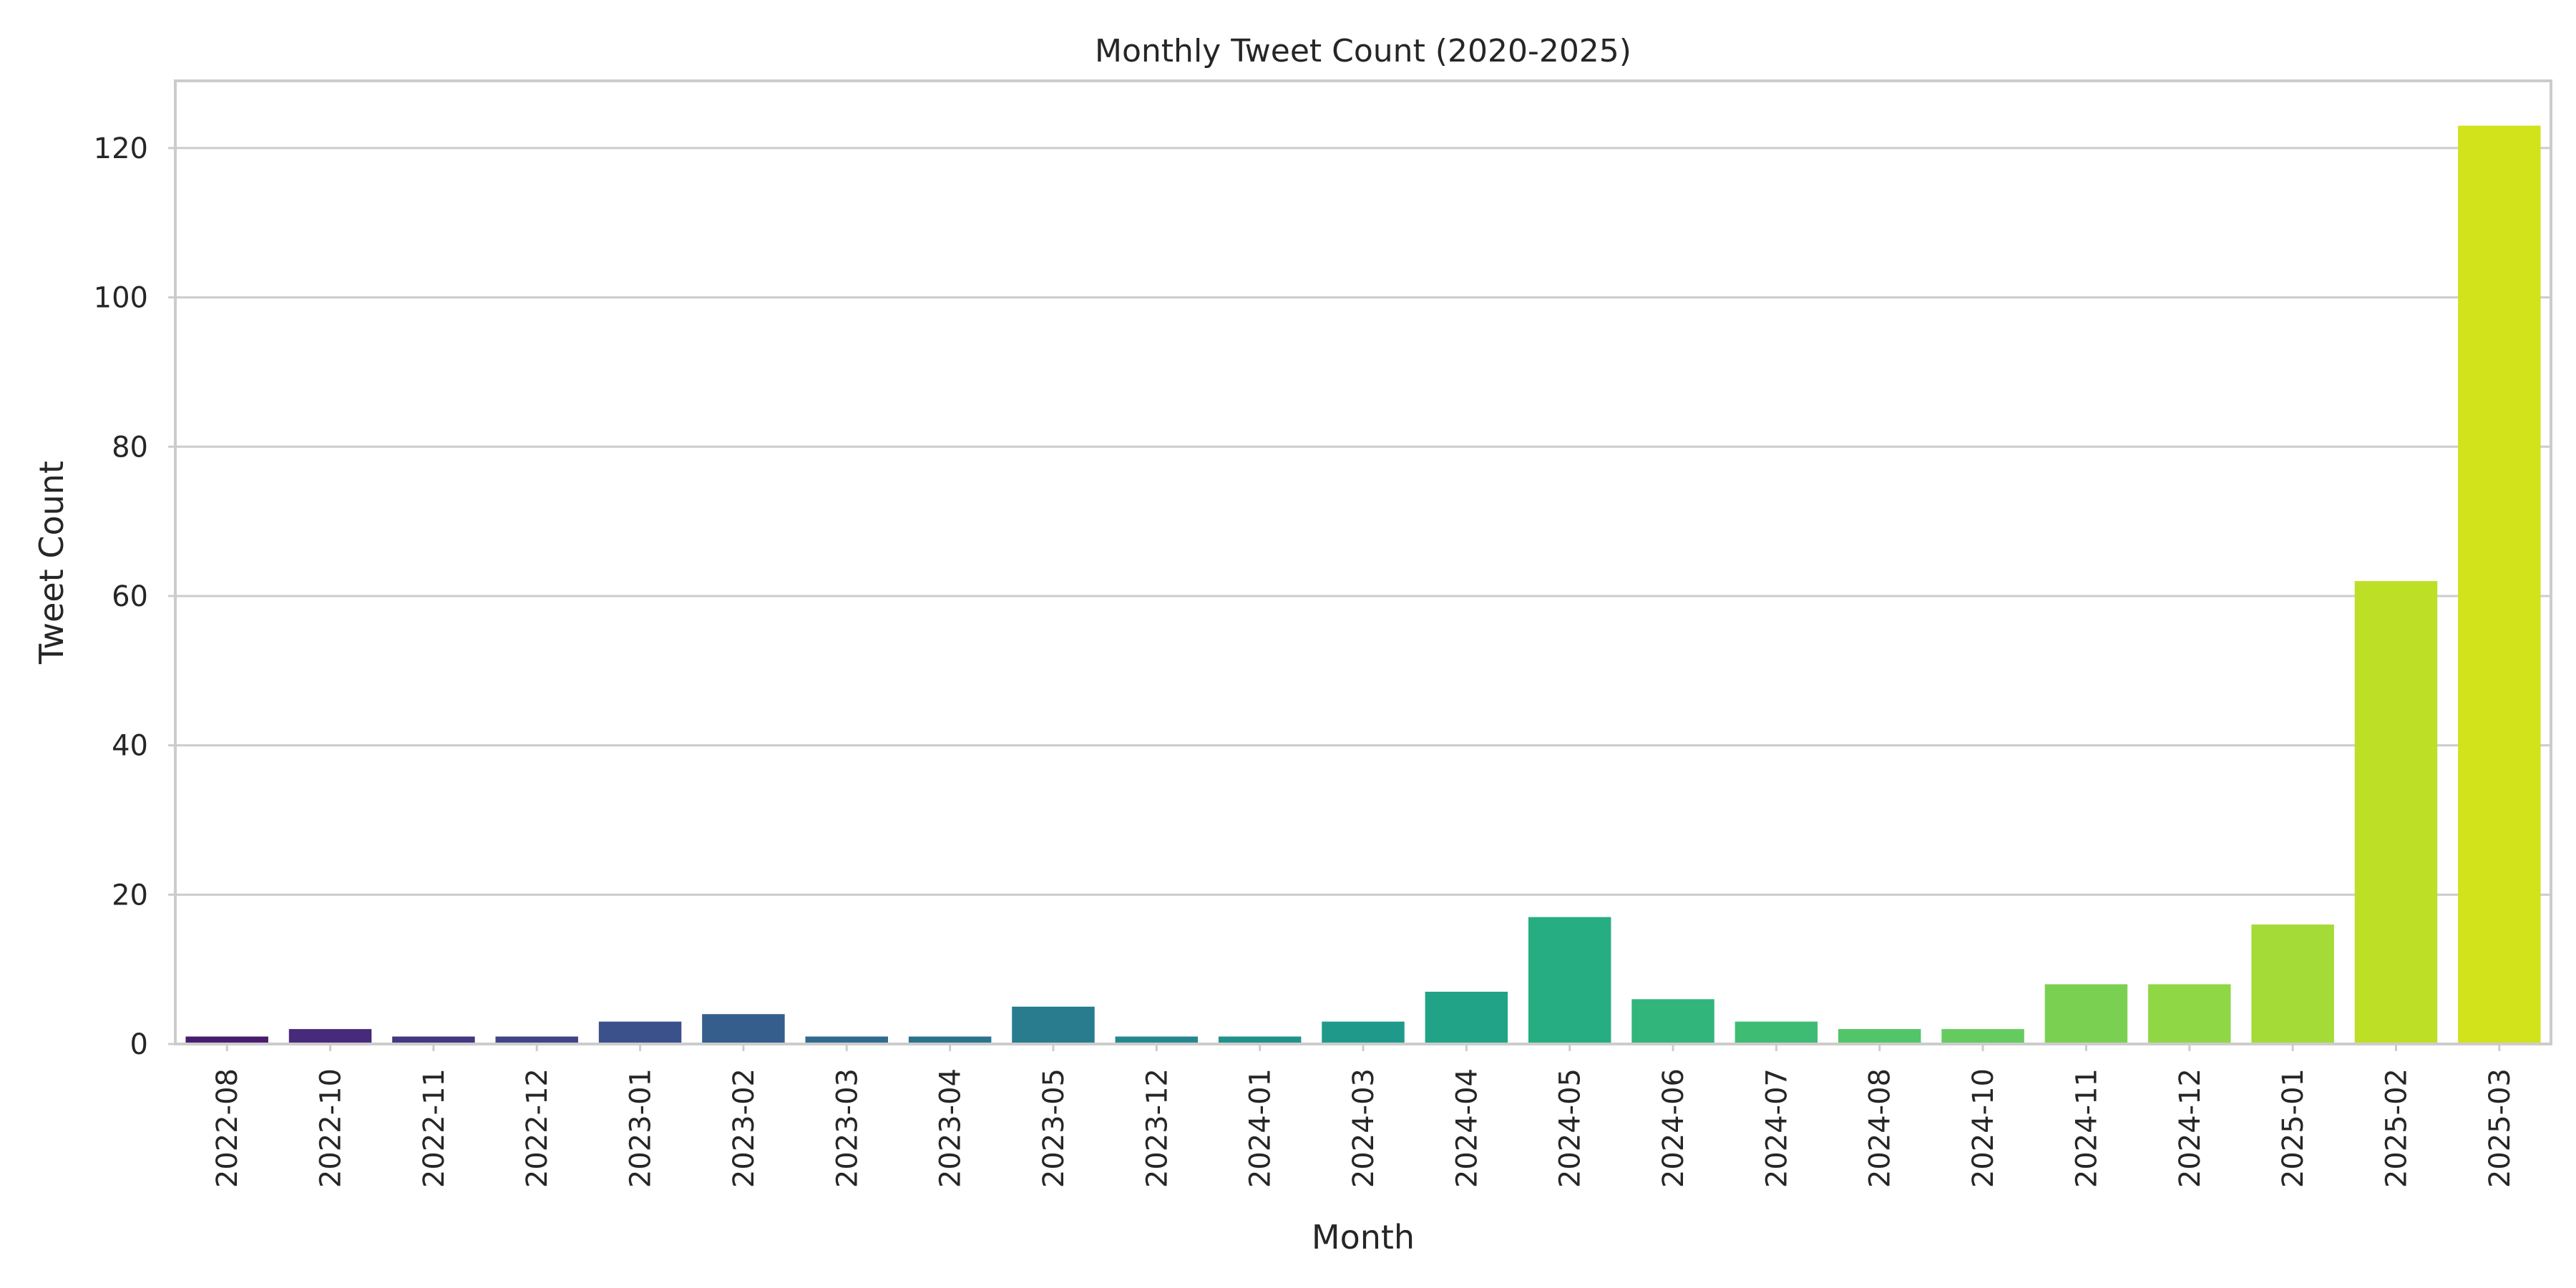 This screenshot has width=2576, height=1288. Describe the element at coordinates (139, 1044) in the screenshot. I see `y-tick-label: 0` at that location.